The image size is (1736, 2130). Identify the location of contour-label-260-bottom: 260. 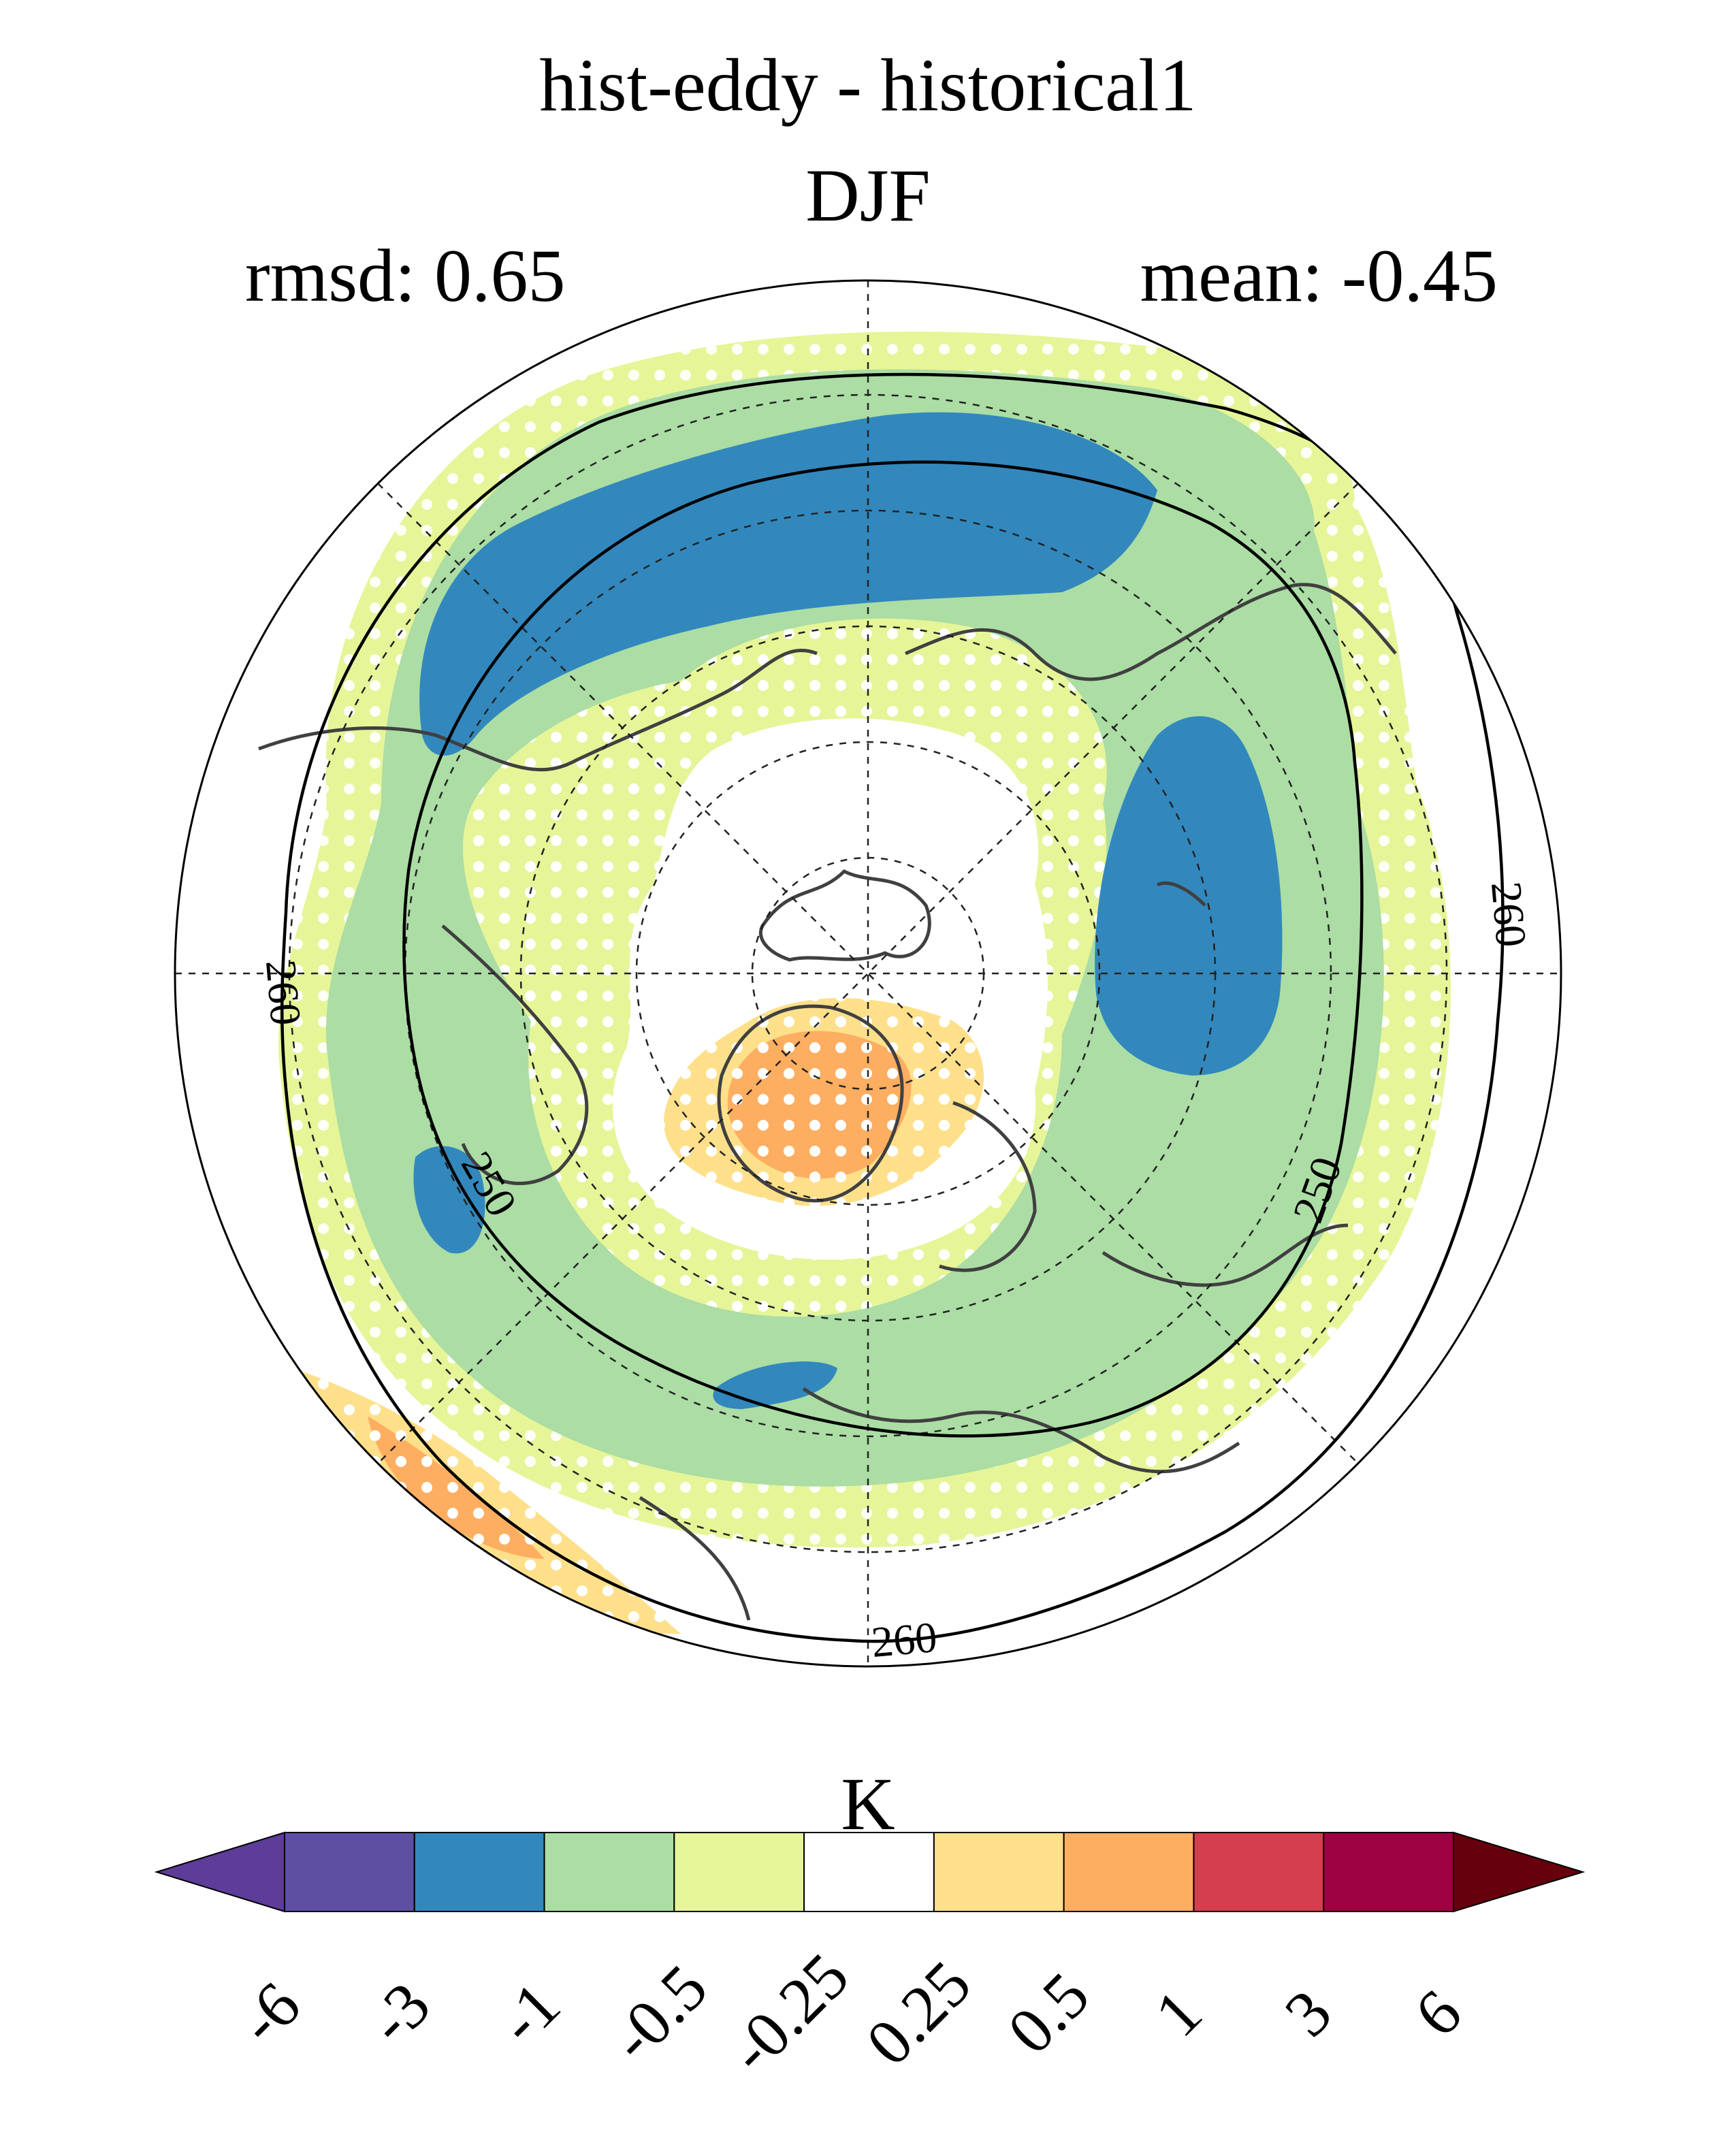
(904, 1639).